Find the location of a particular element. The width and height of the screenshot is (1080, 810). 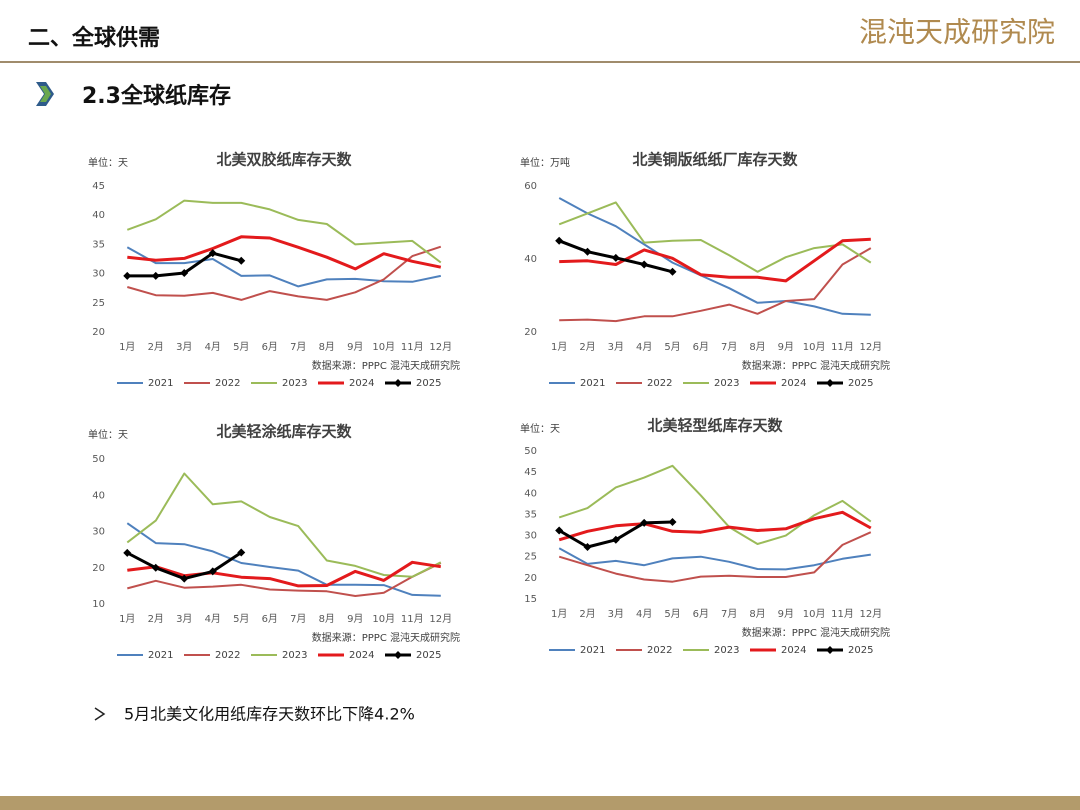

chart-title: 北美双胶纸库存天数 is located at coordinates (284, 160).